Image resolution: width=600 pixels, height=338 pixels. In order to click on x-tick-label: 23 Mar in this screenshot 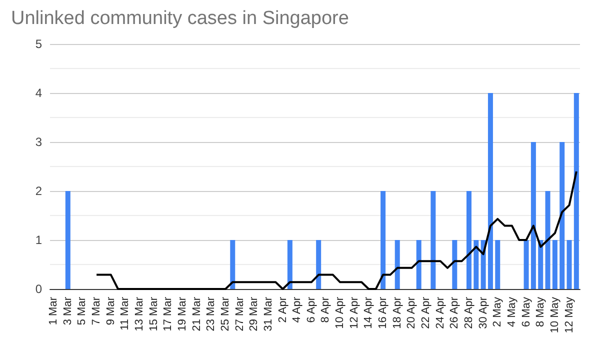, I will do `click(211, 314)`.